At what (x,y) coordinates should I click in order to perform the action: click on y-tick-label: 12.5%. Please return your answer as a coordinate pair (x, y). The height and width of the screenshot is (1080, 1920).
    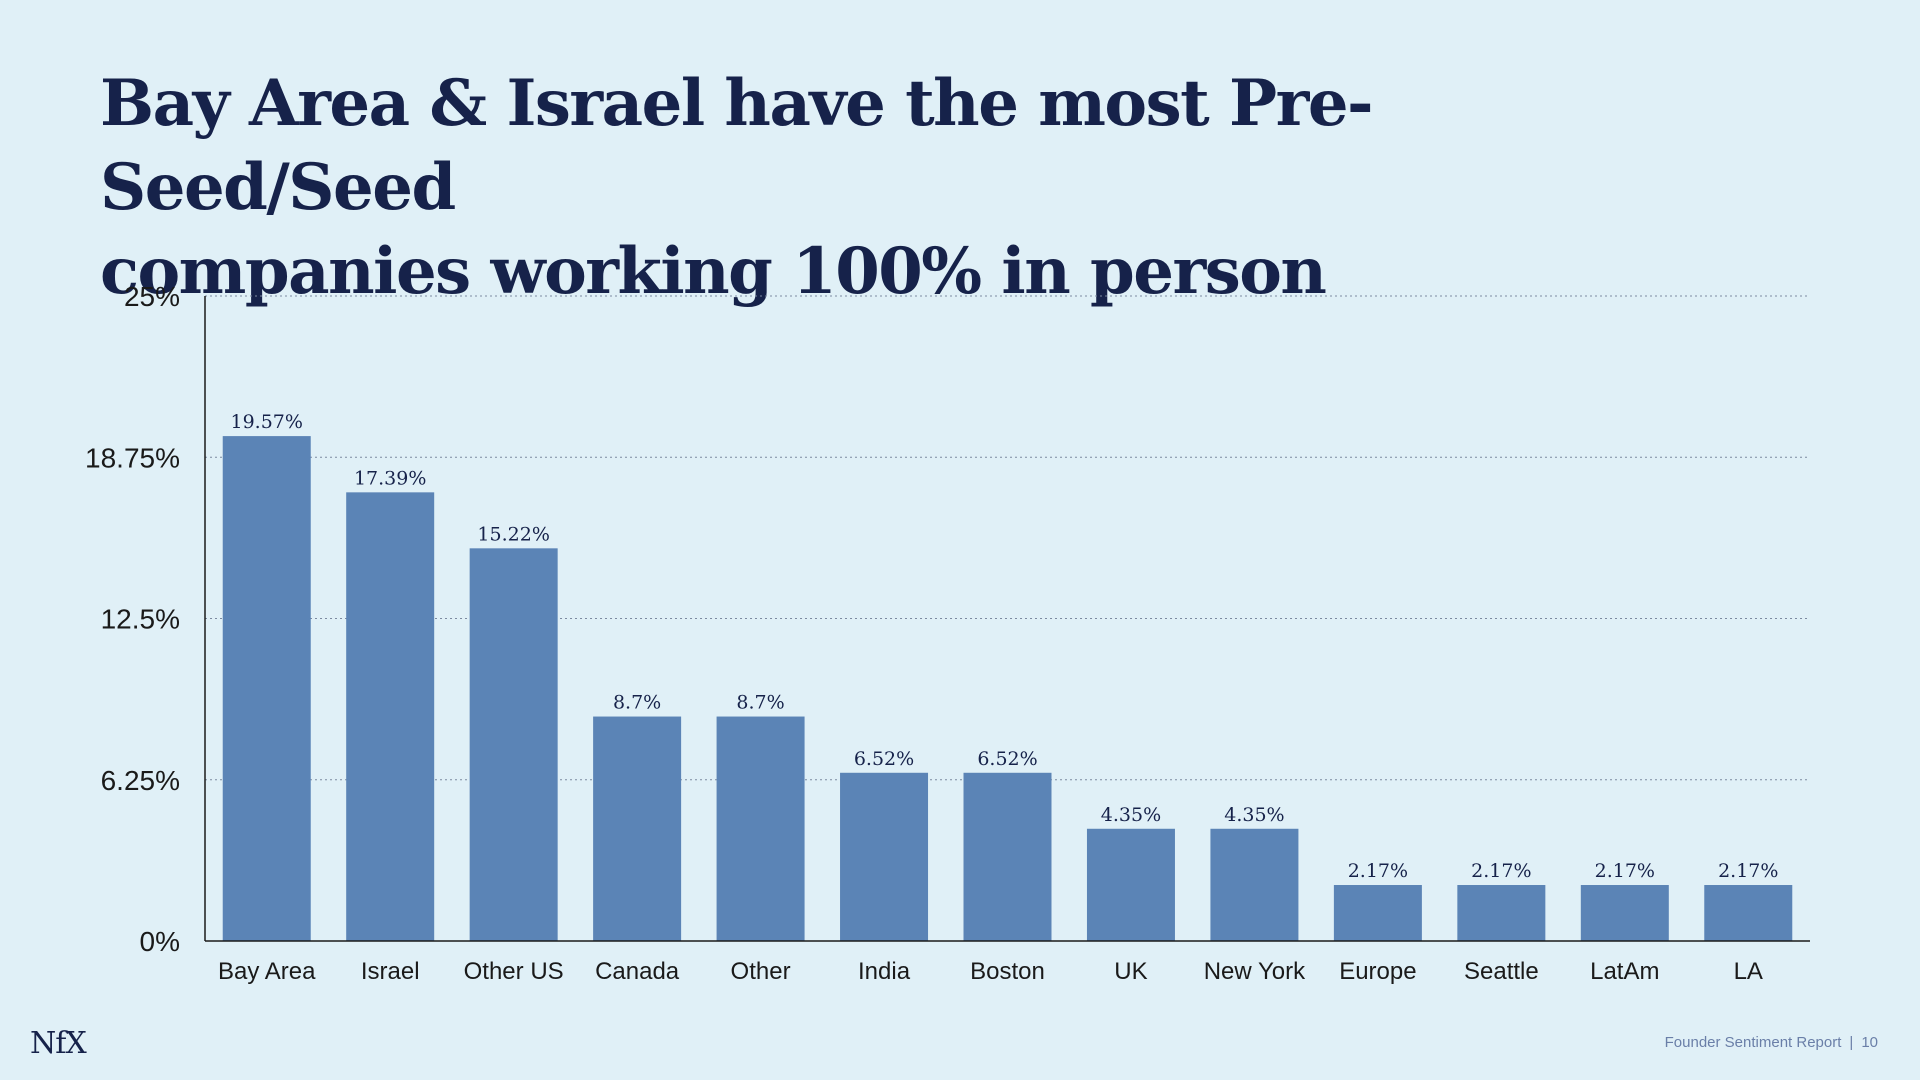
    Looking at the image, I should click on (140, 619).